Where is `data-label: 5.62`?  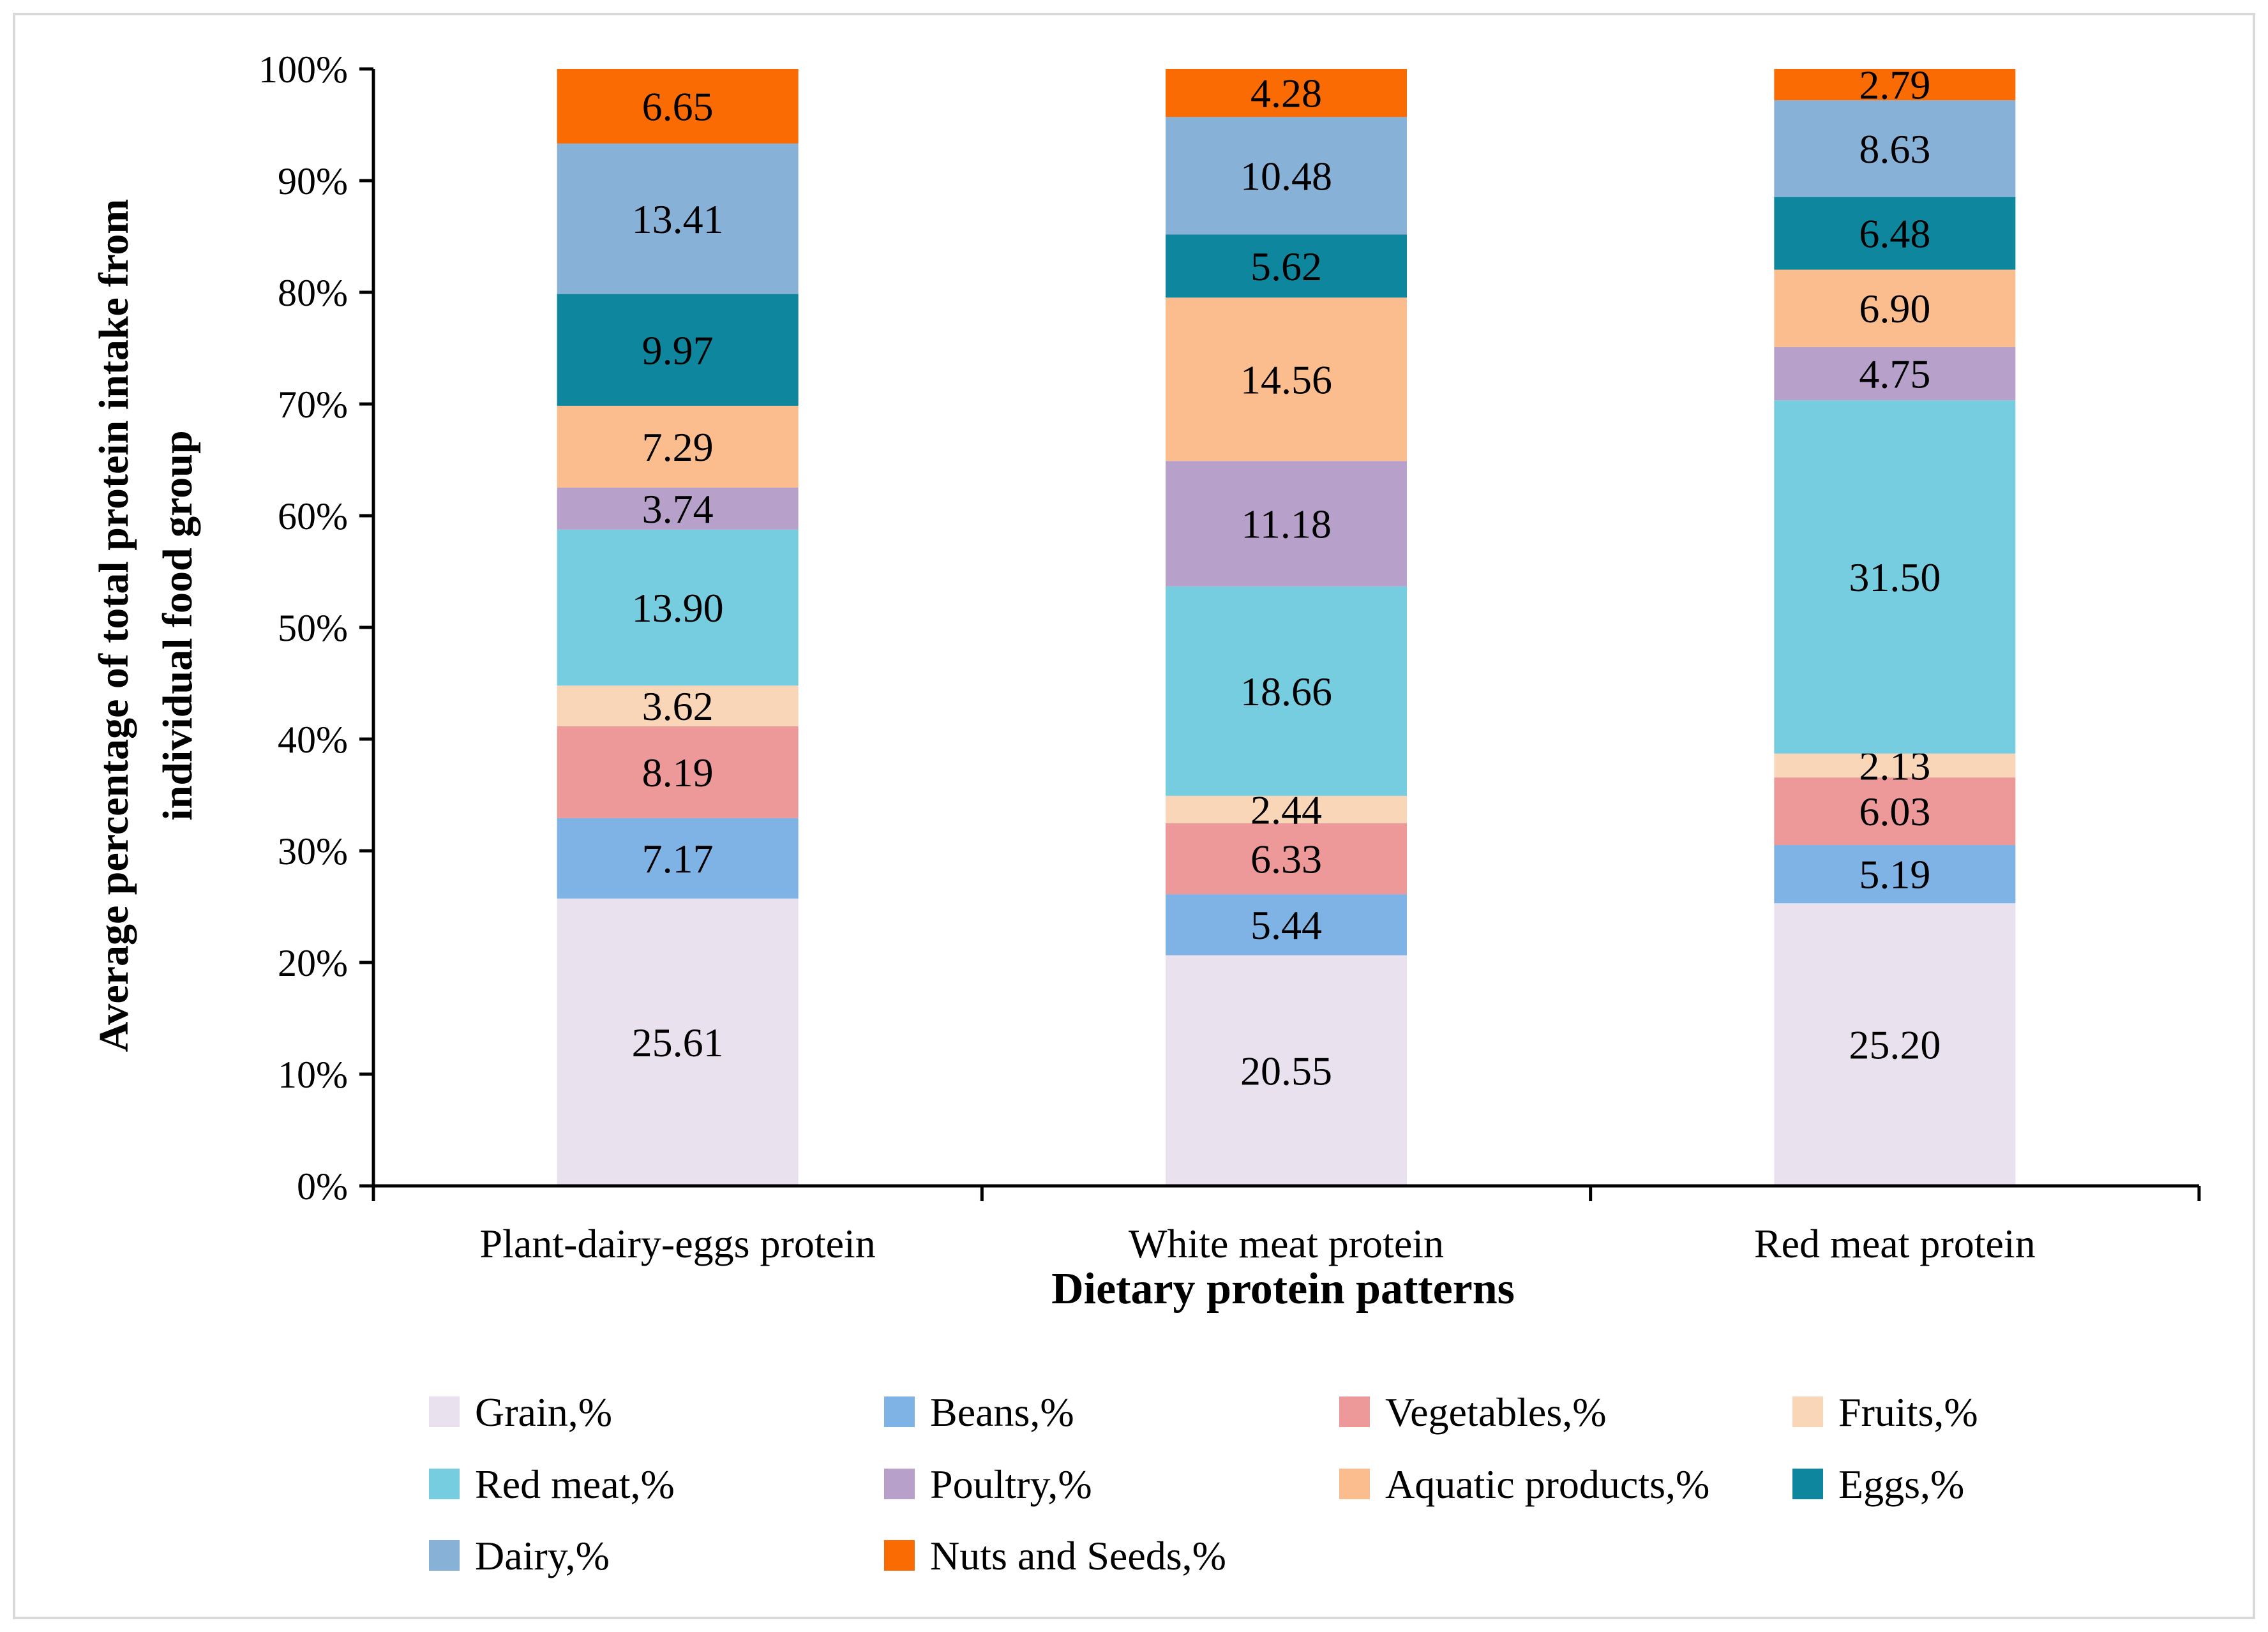
data-label: 5.62 is located at coordinates (1286, 266).